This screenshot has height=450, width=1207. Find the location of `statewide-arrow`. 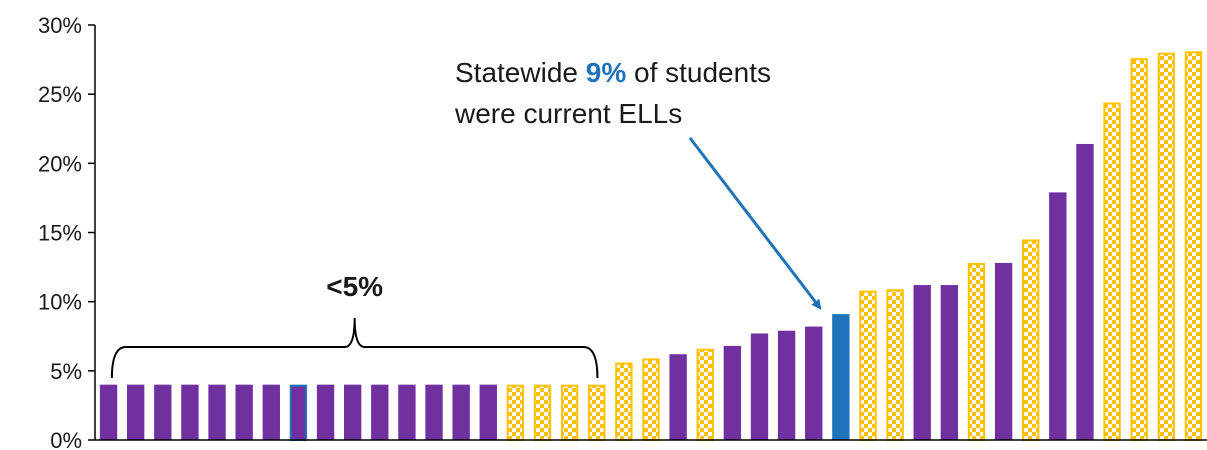

statewide-arrow is located at coordinates (755, 223).